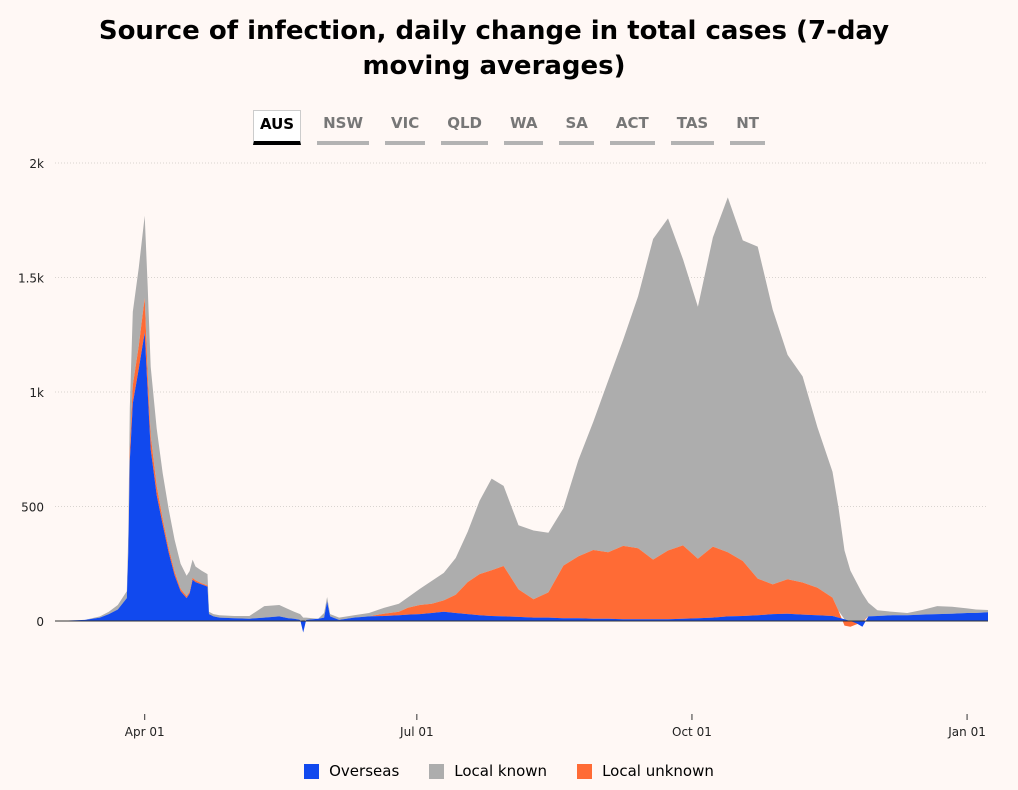 The image size is (1018, 790). Describe the element at coordinates (40, 622) in the screenshot. I see `y-tick-label: 0` at that location.